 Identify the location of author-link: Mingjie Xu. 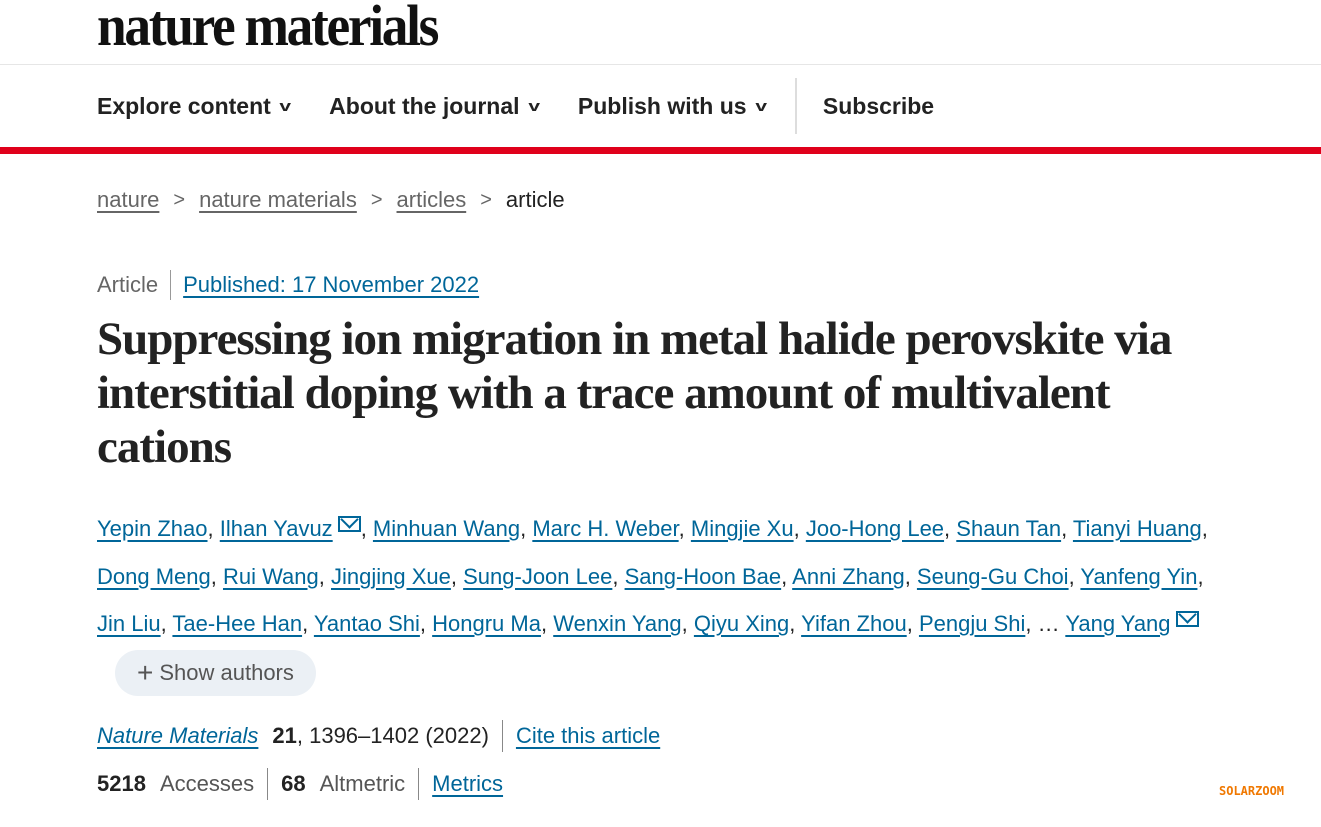
(742, 528).